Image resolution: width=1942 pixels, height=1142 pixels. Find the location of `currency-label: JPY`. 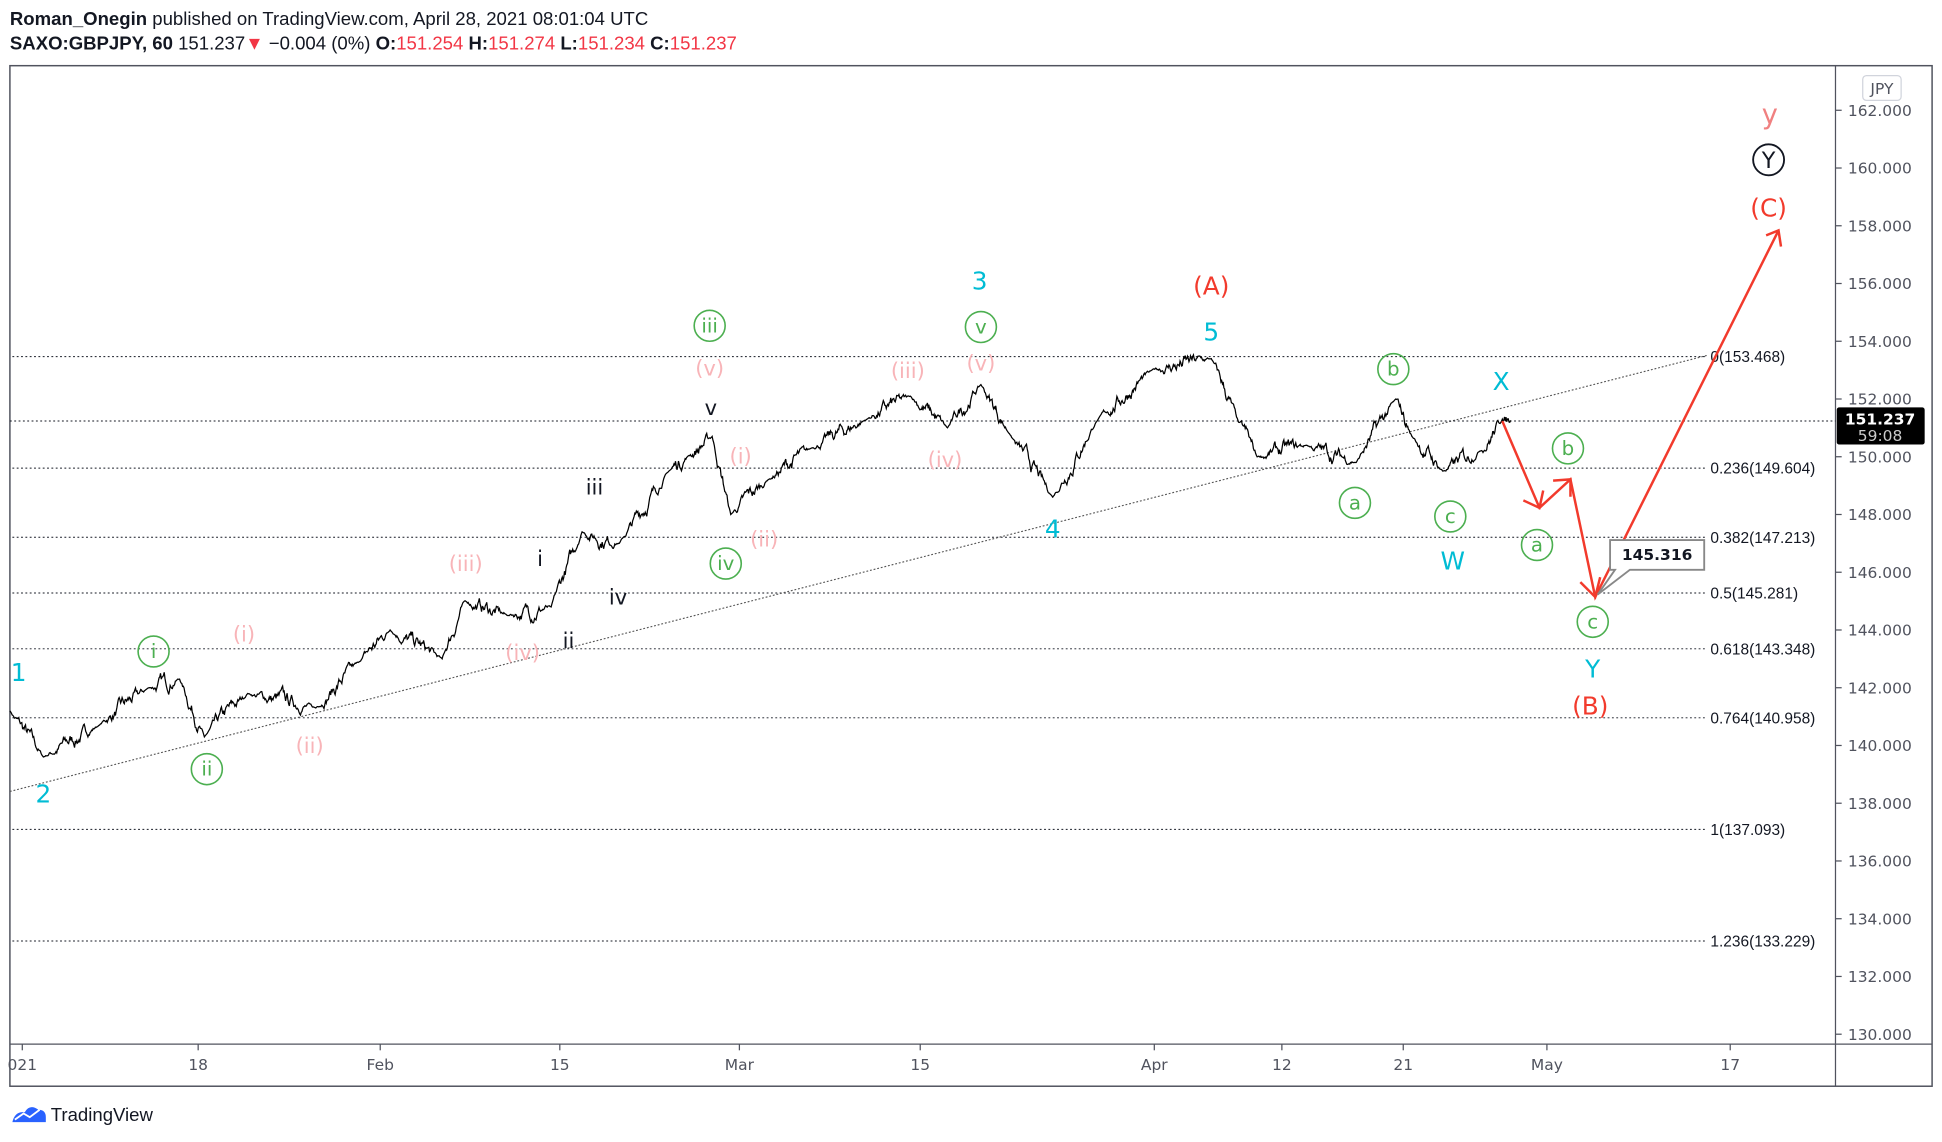

currency-label: JPY is located at coordinates (1881, 89).